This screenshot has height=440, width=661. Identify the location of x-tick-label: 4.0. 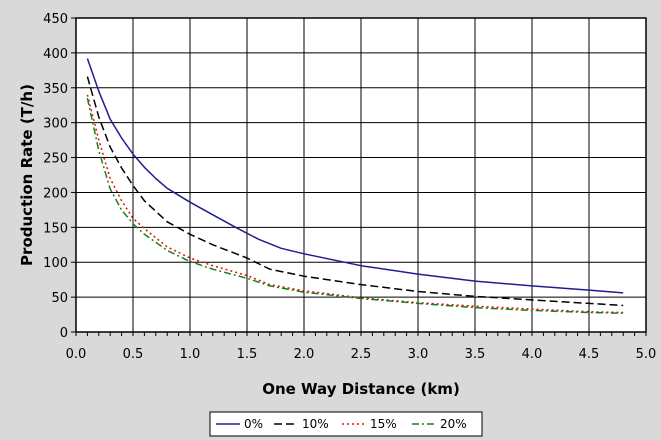
(532, 354).